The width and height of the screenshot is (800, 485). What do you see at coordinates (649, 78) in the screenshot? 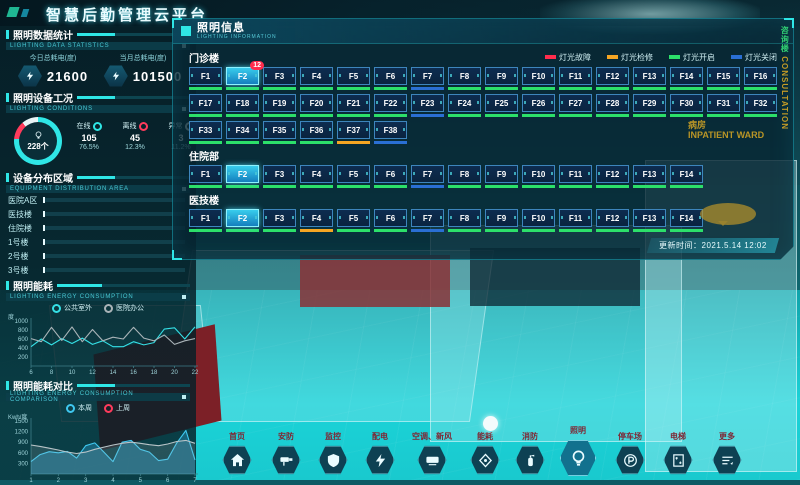
I see `floor-button-门诊楼-F13: F13` at bounding box center [649, 78].